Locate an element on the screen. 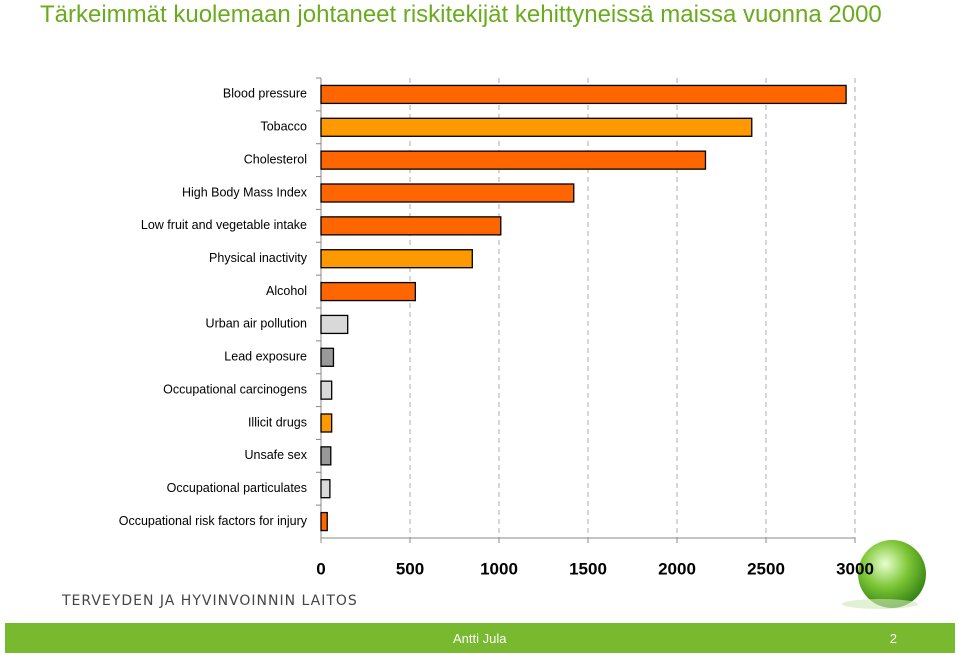 The image size is (959, 655). x-tick-label: 1000 is located at coordinates (499, 568).